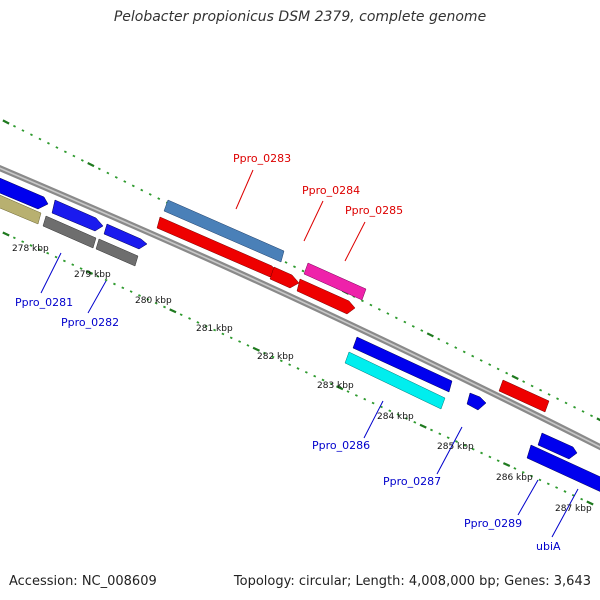  I want to click on accession-text: Accession: NC_008609, so click(83, 581).